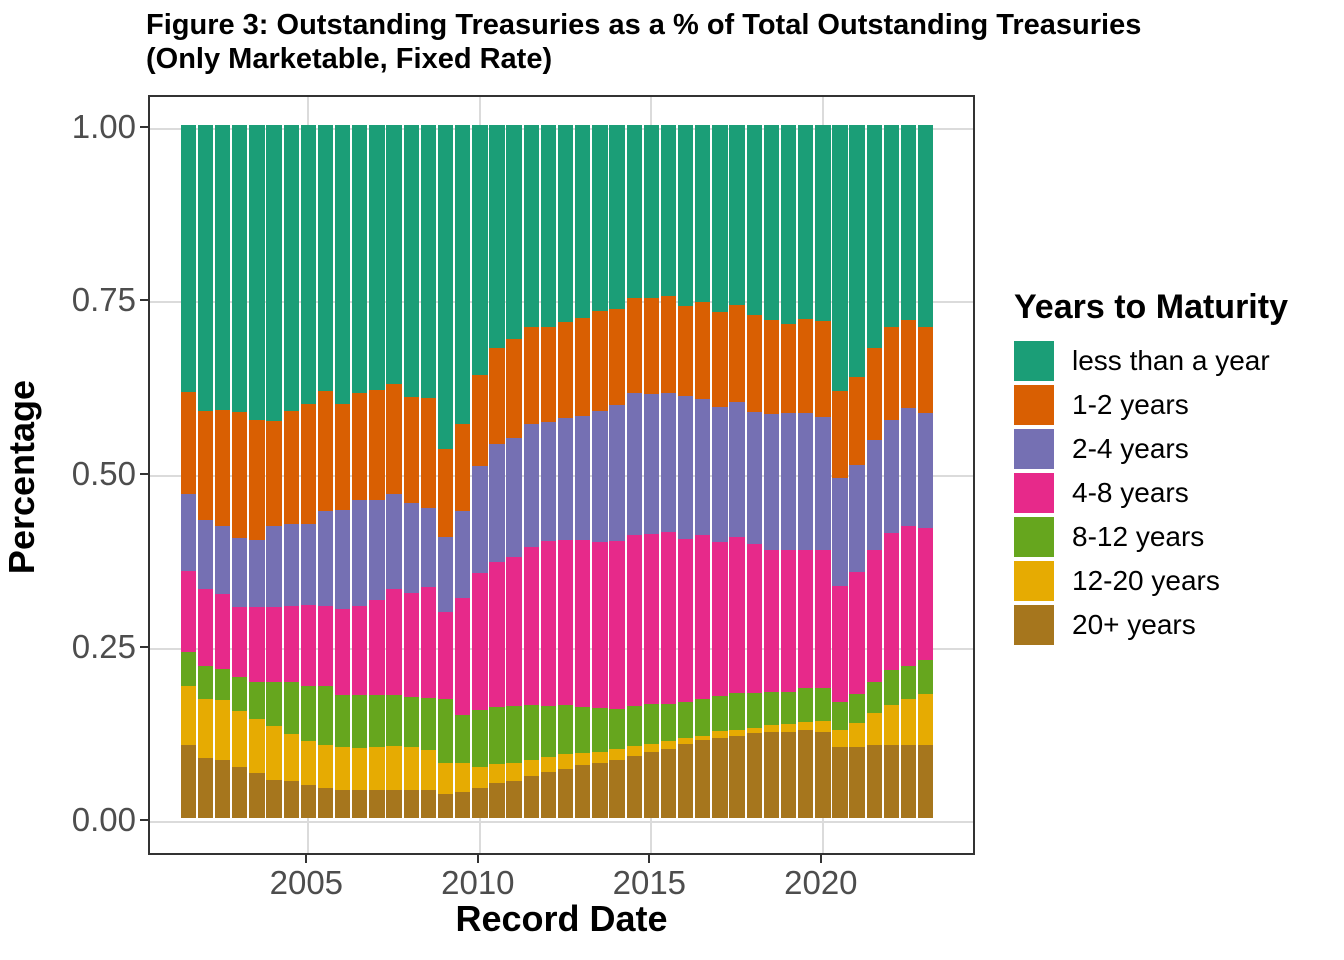 Image resolution: width=1344 pixels, height=960 pixels. Describe the element at coordinates (349, 59) in the screenshot. I see `chart-title-line2: (Only Marketable, Fixed Rate)` at that location.